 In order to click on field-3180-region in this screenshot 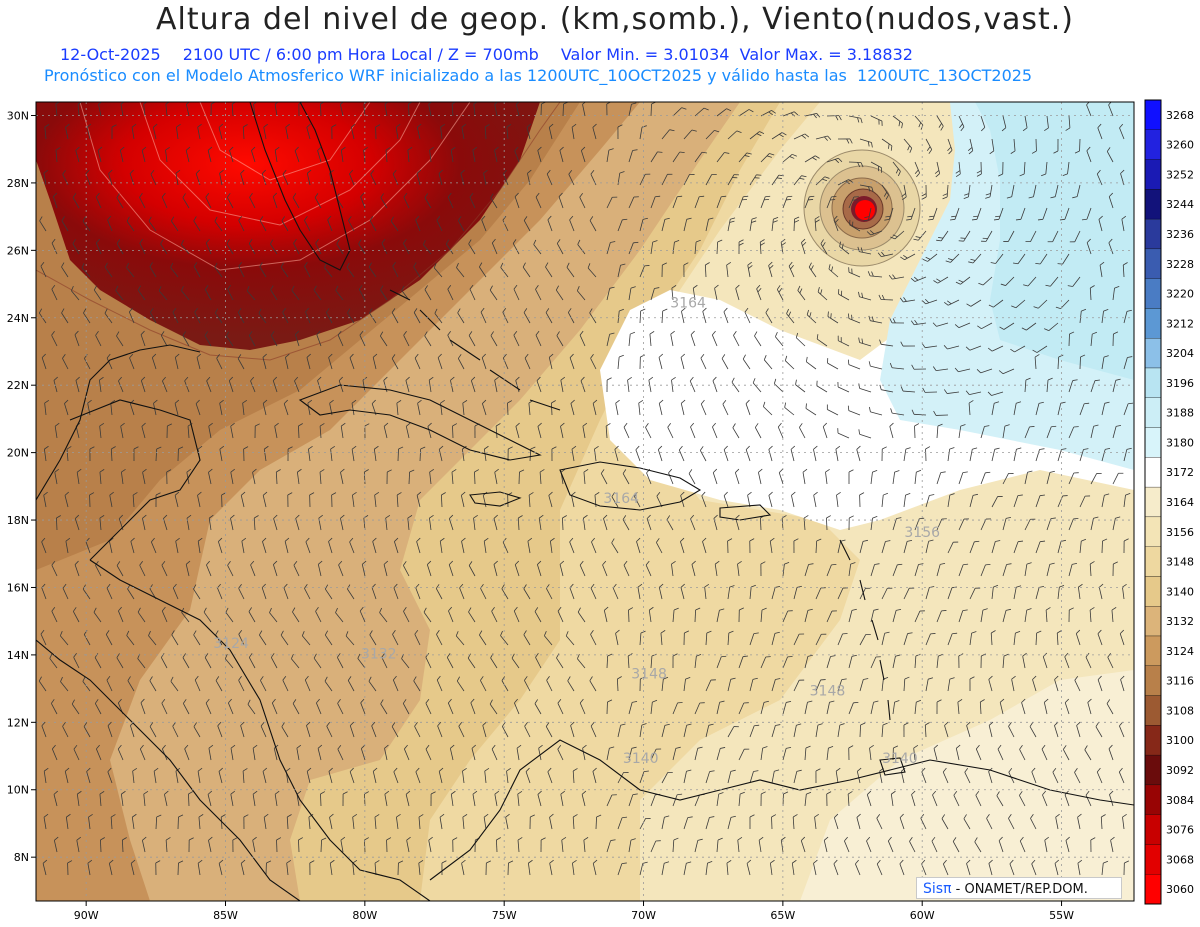, I will do `click(1054, 241)`.